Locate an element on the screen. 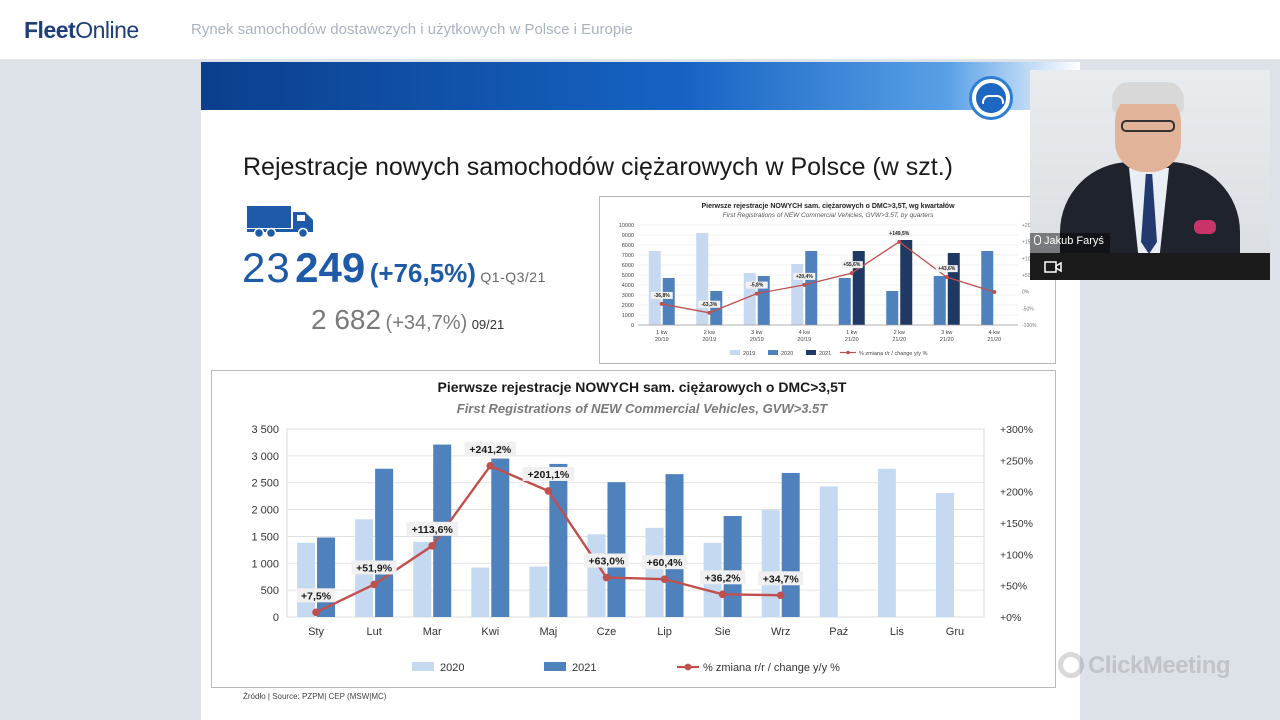 This screenshot has width=1280, height=720. data-label: +55,6% is located at coordinates (852, 265).